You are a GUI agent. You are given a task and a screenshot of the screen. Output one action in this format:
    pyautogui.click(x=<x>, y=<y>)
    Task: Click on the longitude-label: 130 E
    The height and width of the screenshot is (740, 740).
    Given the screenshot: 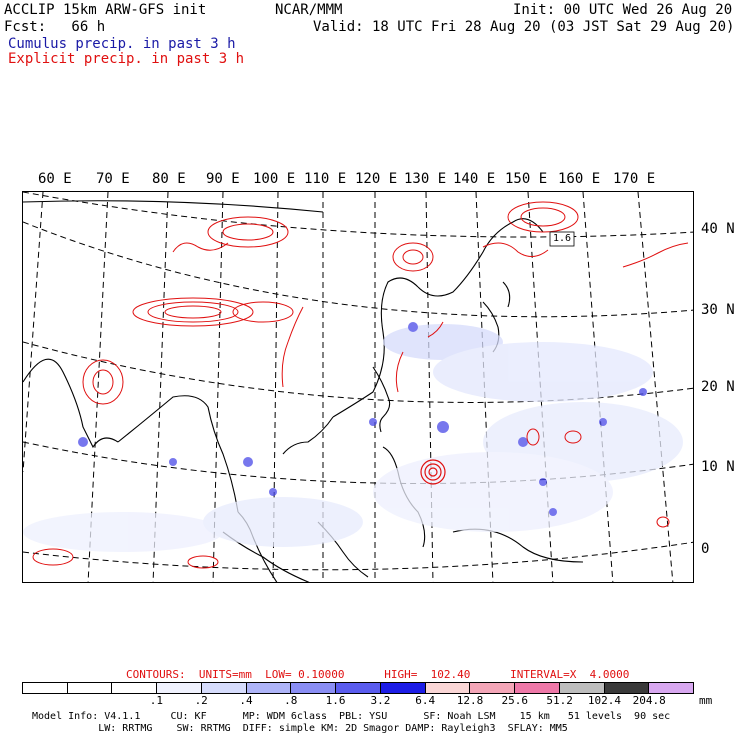 What is the action you would take?
    pyautogui.click(x=425, y=179)
    